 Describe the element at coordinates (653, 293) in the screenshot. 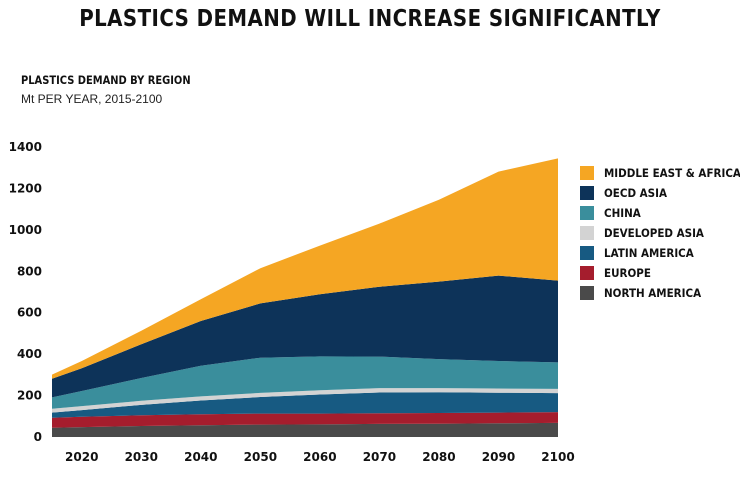

I see `legend-label: NORTH AMERICA` at that location.